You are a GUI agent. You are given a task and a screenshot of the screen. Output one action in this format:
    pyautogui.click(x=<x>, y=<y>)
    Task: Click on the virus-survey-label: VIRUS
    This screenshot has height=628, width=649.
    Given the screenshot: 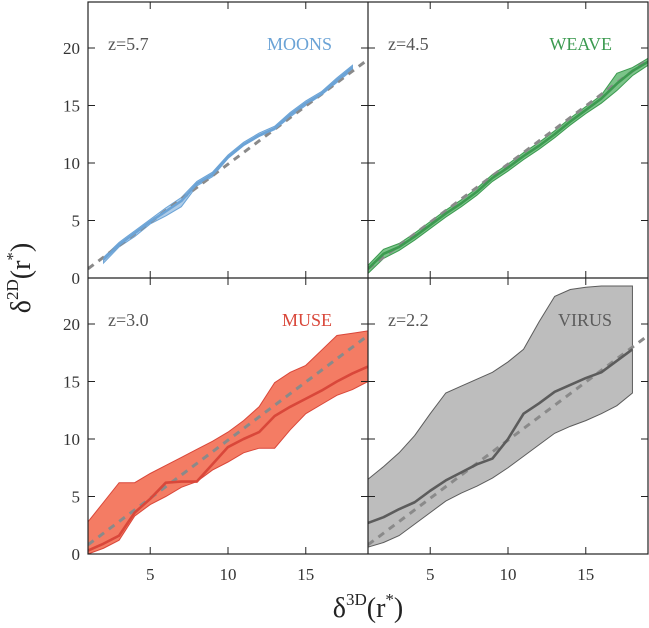 What is the action you would take?
    pyautogui.click(x=585, y=320)
    